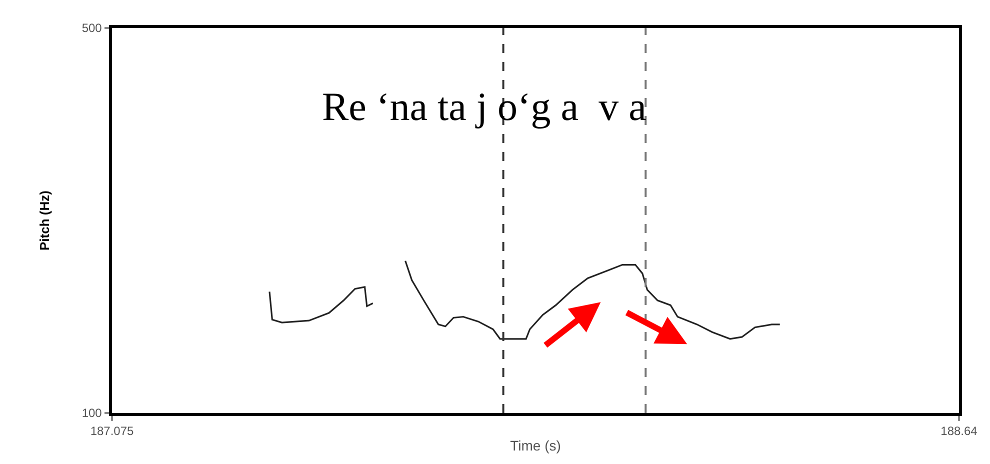 Image resolution: width=990 pixels, height=464 pixels. Describe the element at coordinates (92, 413) in the screenshot. I see `y-tick-label: 100` at that location.